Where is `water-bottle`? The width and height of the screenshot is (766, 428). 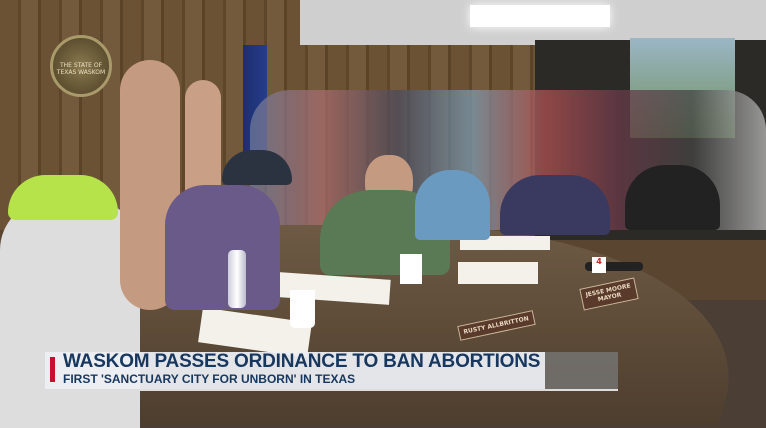
water-bottle is located at coordinates (237, 279).